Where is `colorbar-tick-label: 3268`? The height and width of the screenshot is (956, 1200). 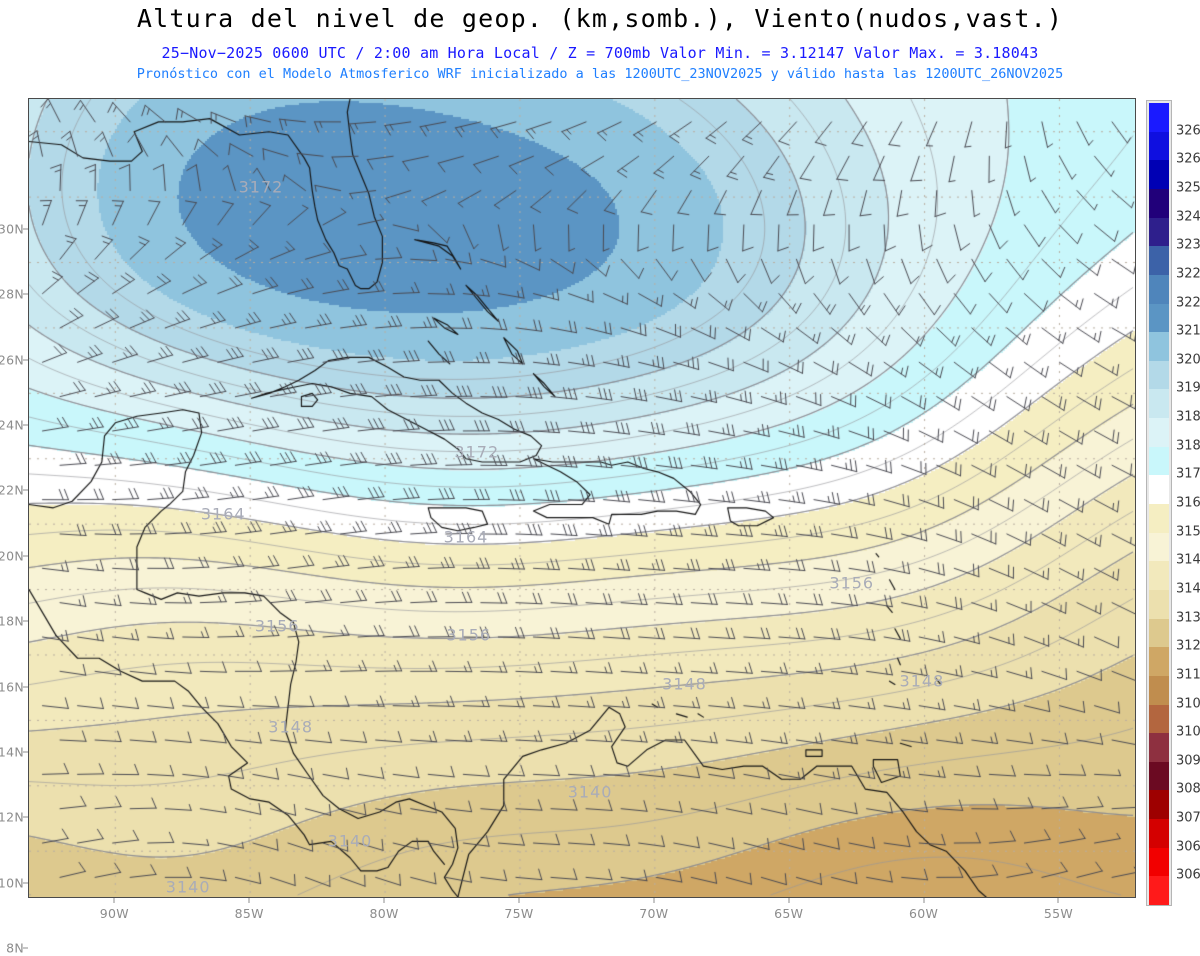
colorbar-tick-label: 3268 is located at coordinates (1188, 131).